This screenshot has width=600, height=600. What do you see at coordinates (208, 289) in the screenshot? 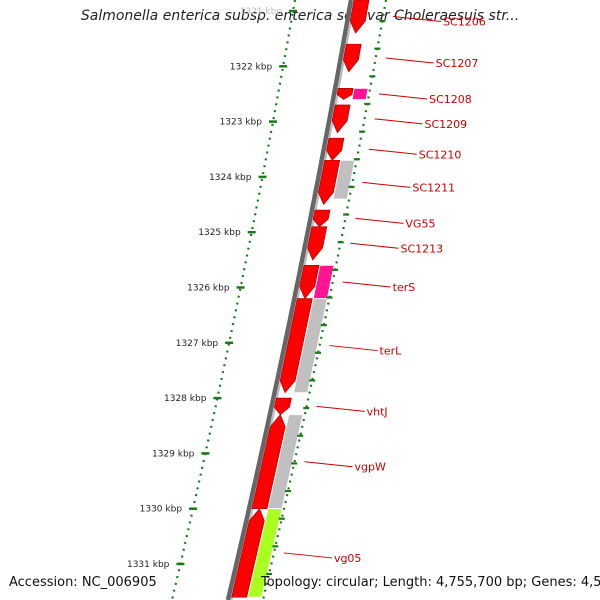
I see `scale-label: 1326 kbp` at bounding box center [208, 289].